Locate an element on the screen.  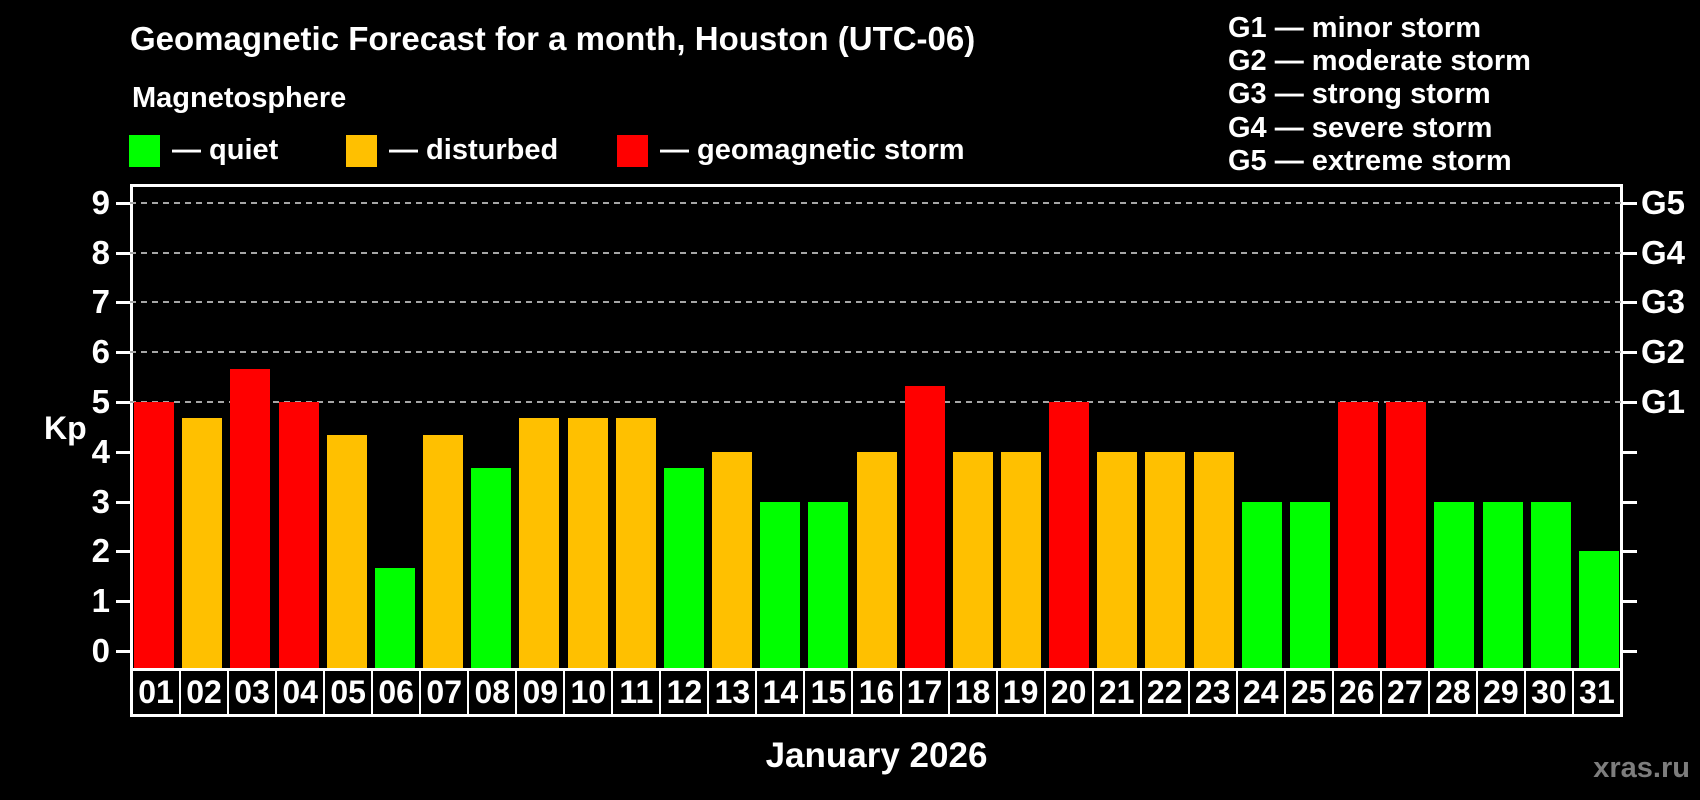
watermark: xras.ru is located at coordinates (1641, 768).